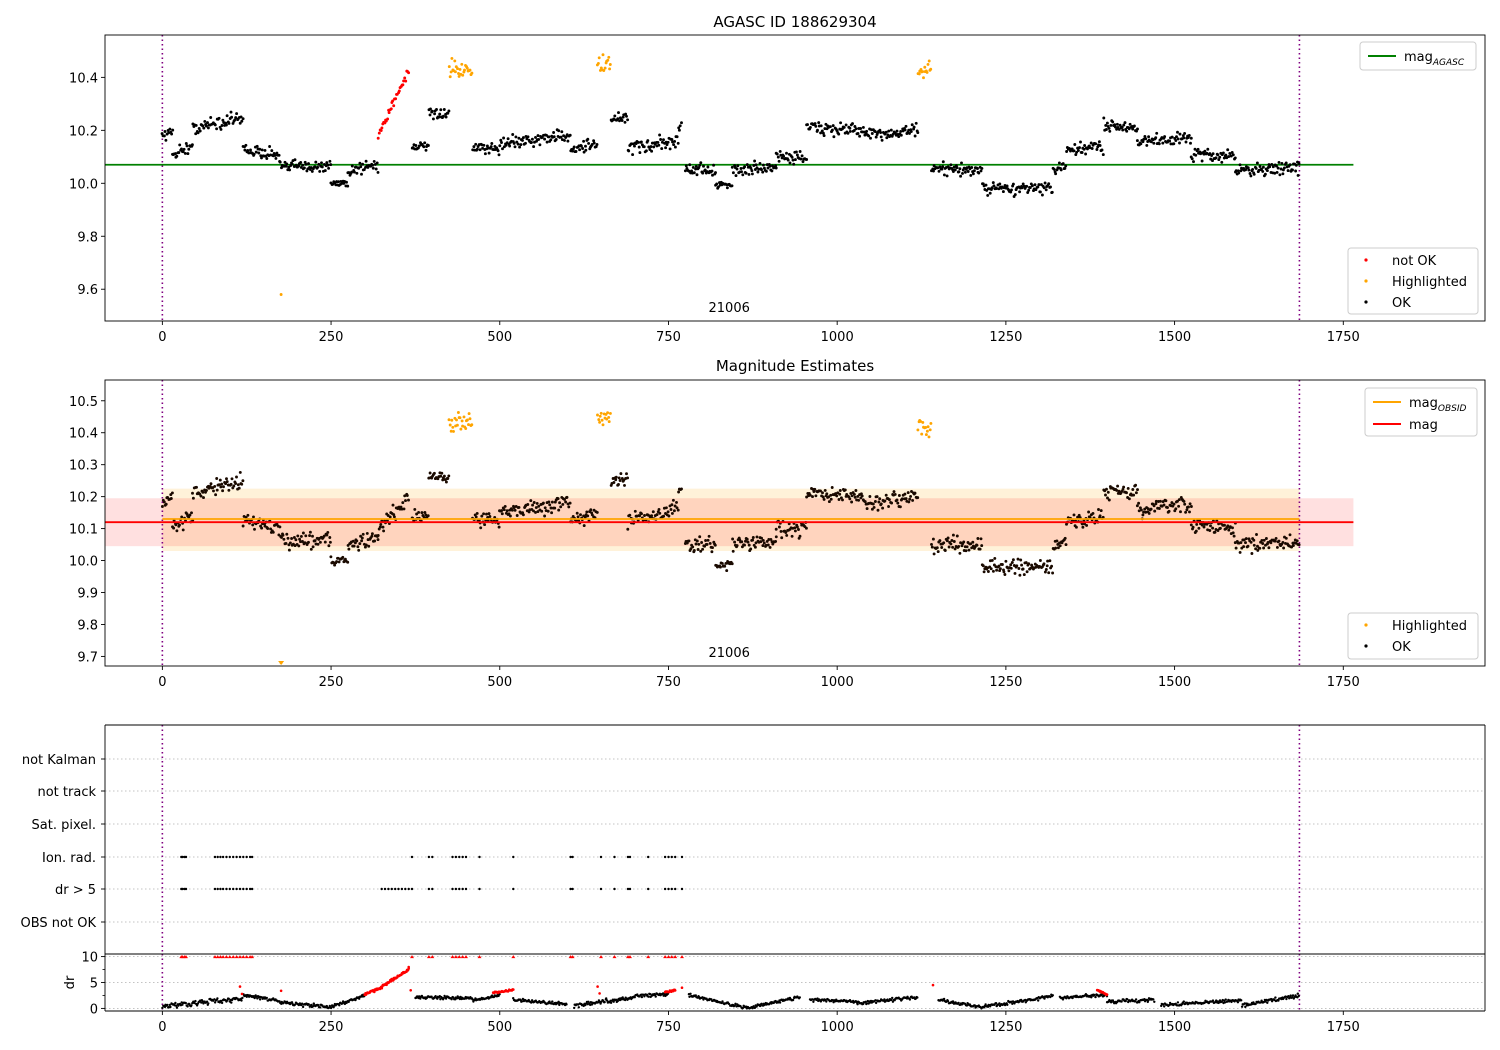 This screenshot has height=1050, width=1500. Describe the element at coordinates (431, 957) in the screenshot. I see `dr-capped-markers` at that location.